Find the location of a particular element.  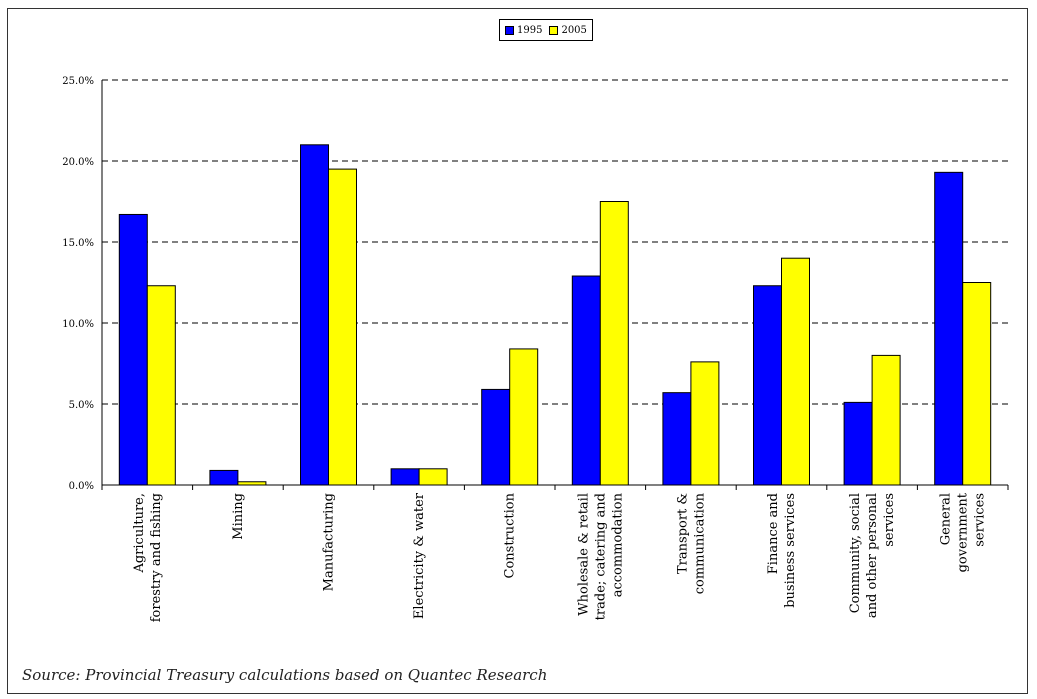

legend-item-2005: 2005 is located at coordinates (568, 30).